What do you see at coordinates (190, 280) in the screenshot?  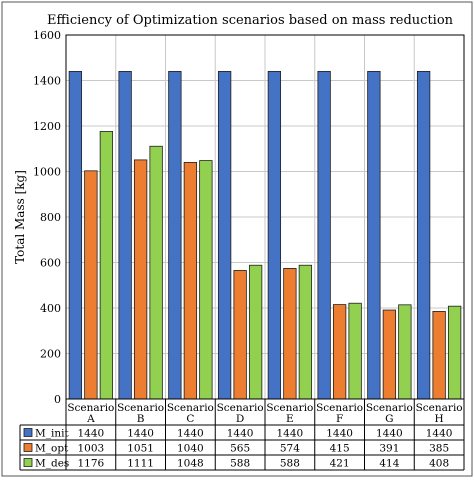 I see `bar-m-opt-c` at bounding box center [190, 280].